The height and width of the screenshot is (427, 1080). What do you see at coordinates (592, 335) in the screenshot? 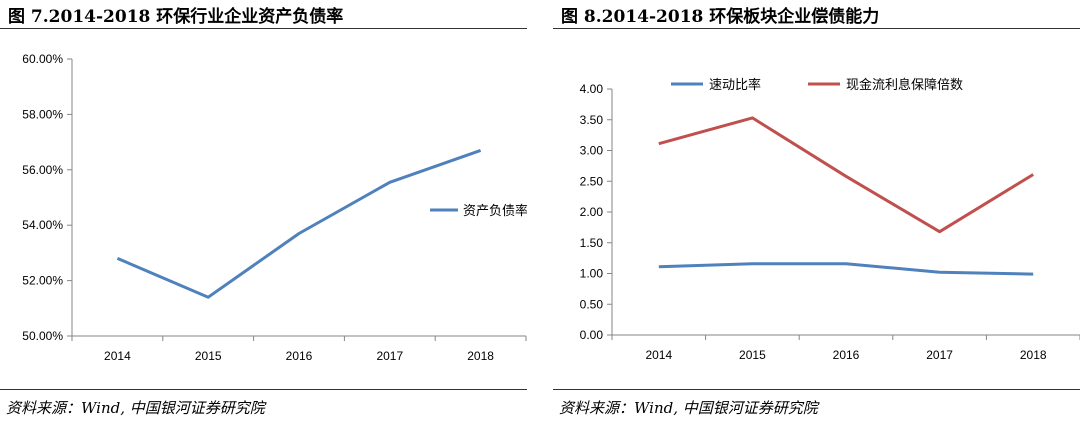
I see `y-tick-label: 0.00` at bounding box center [592, 335].